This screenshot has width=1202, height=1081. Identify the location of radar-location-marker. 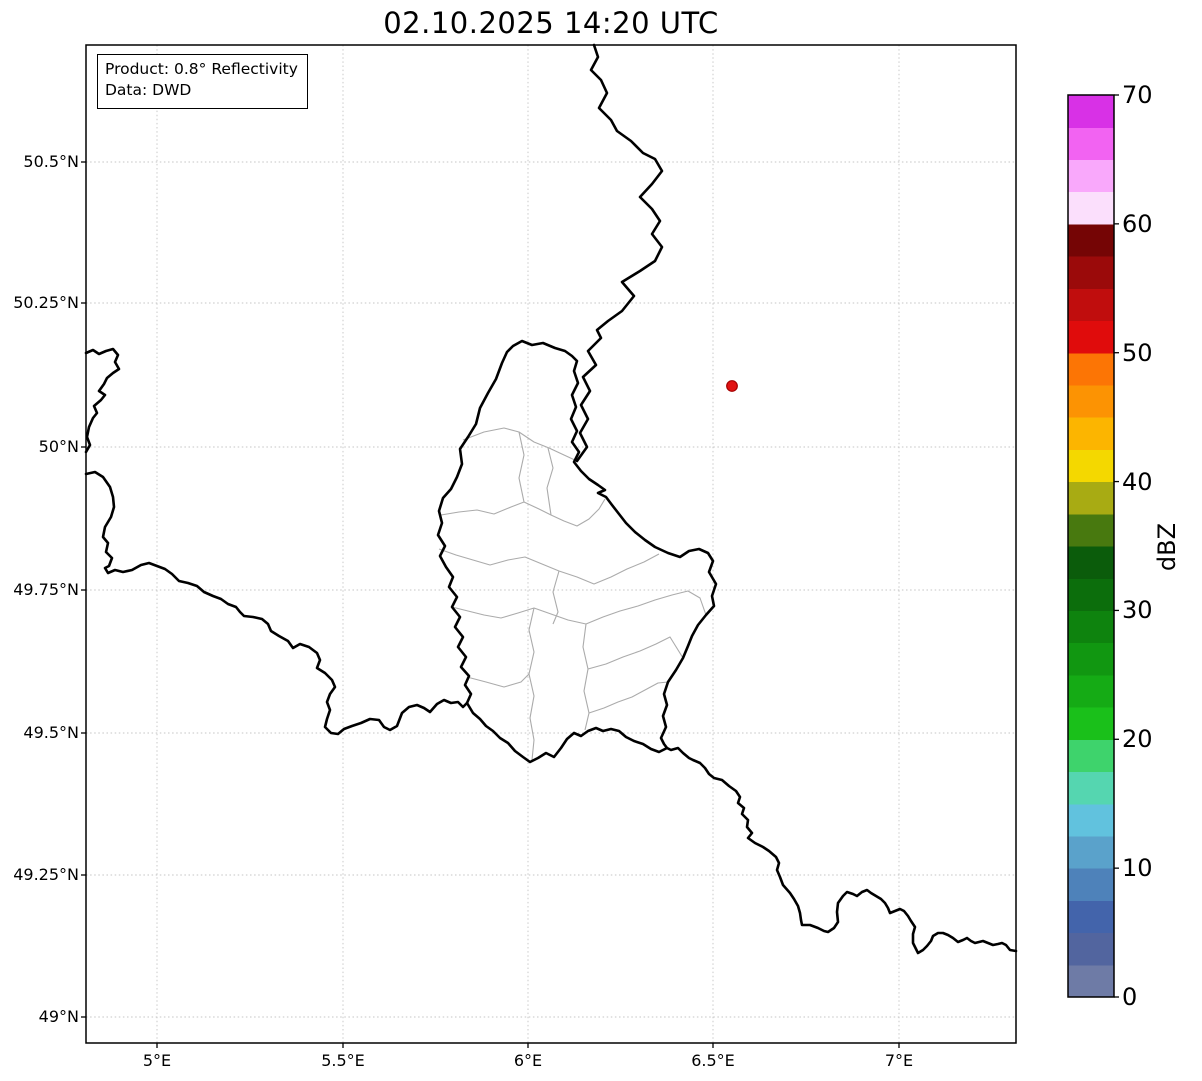
(732, 386).